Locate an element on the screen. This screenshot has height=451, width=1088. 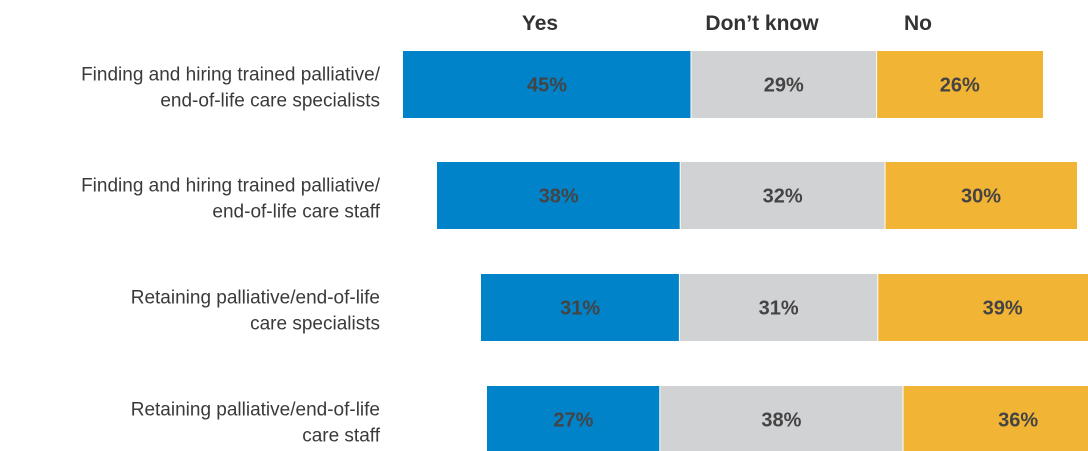
legend-no: No is located at coordinates (918, 23).